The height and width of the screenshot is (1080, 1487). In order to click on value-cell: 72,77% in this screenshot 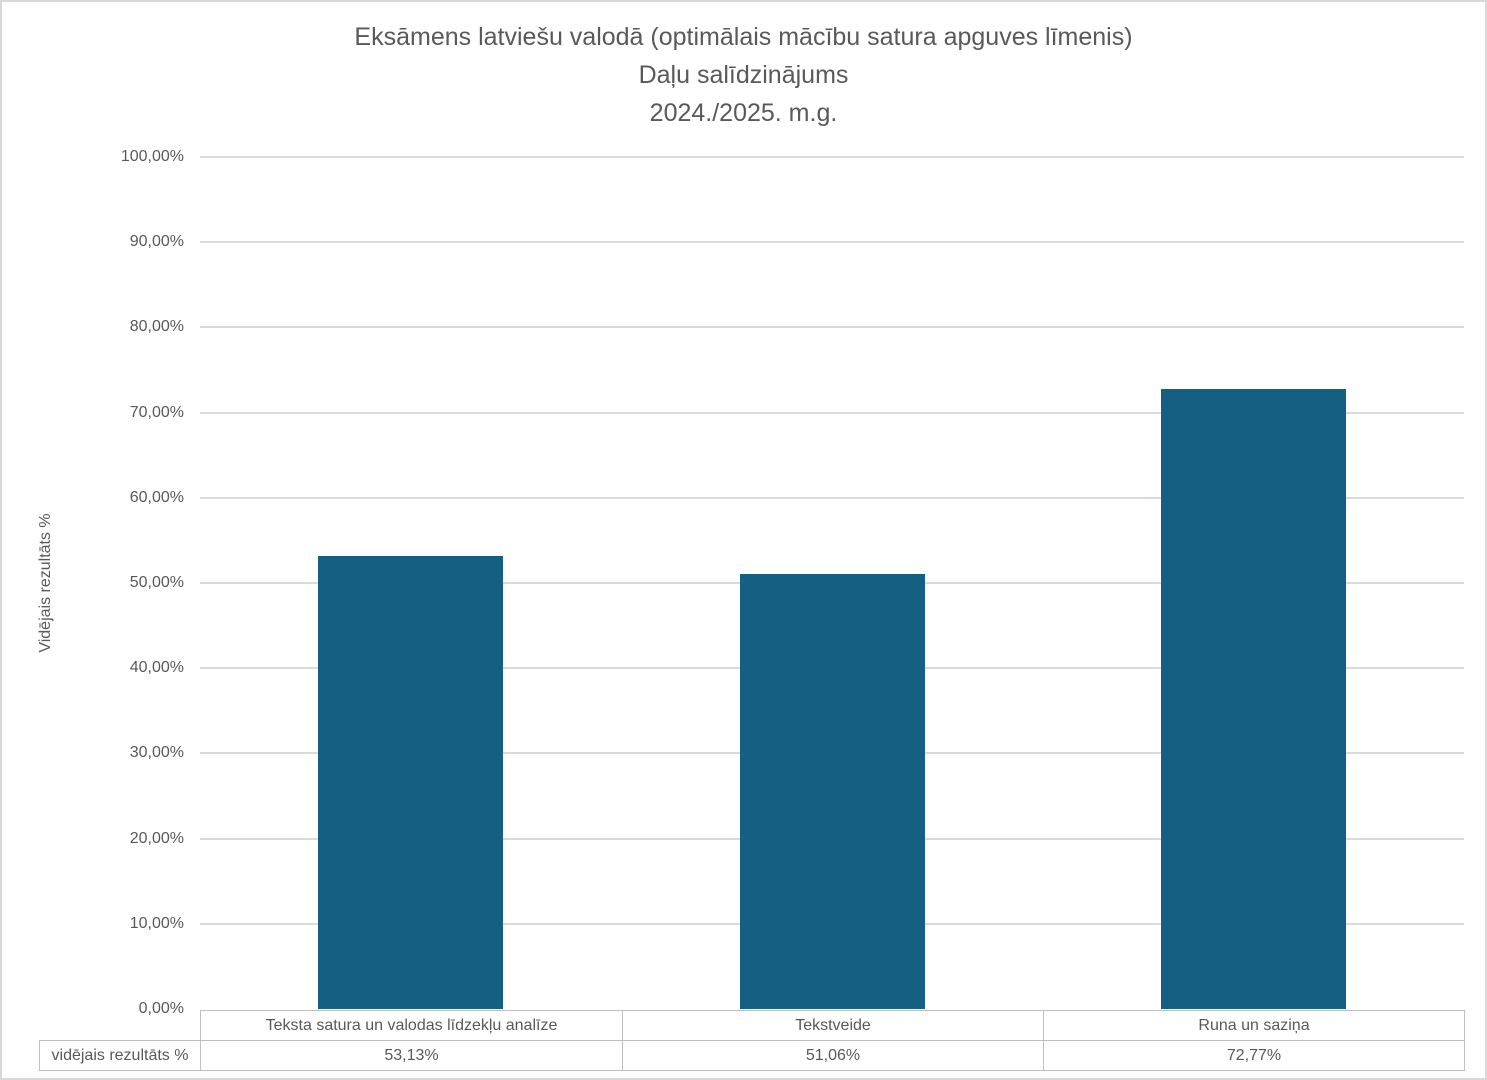, I will do `click(1254, 1055)`.